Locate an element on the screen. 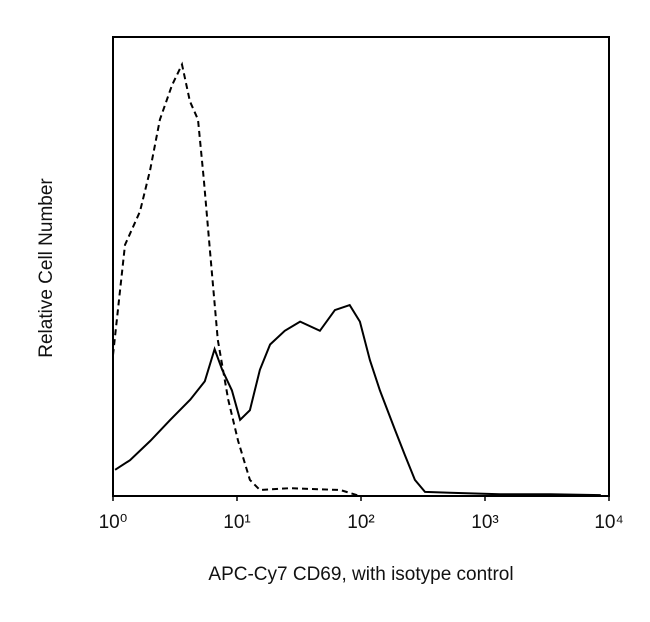  x-tick-label: 10¹ is located at coordinates (236, 522).